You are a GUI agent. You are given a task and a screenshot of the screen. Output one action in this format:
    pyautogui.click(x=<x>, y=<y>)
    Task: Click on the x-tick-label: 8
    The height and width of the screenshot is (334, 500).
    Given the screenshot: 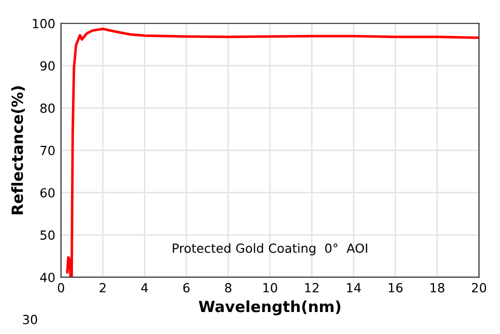 What is the action you would take?
    pyautogui.click(x=228, y=287)
    